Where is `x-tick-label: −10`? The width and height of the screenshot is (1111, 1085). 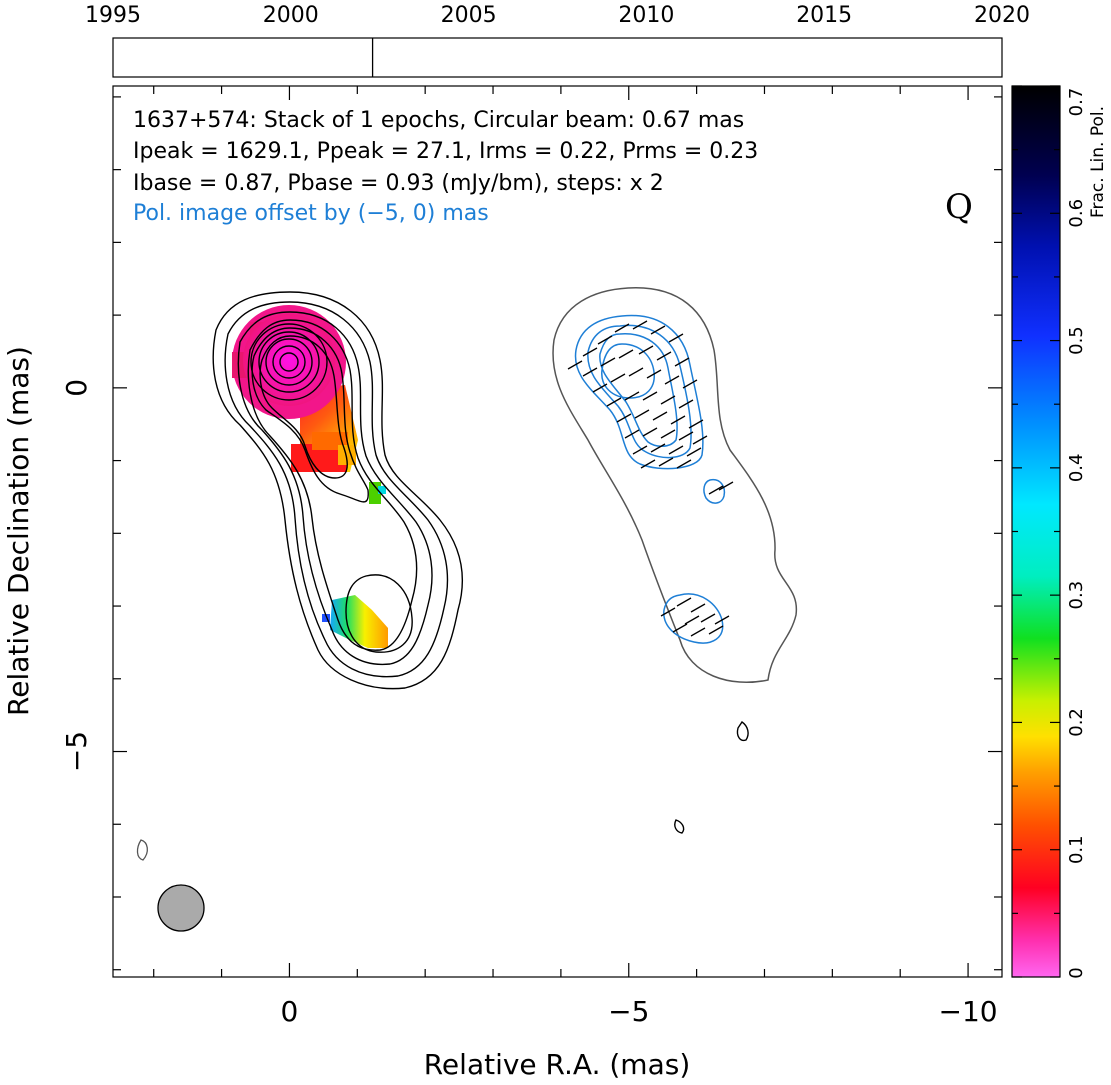 x-tick-label: −10 is located at coordinates (968, 1011).